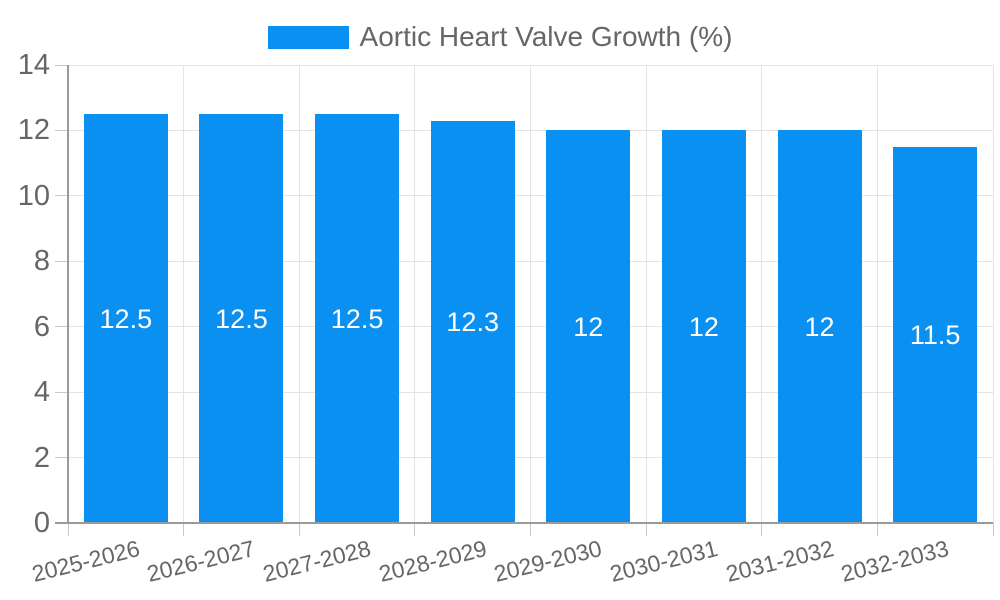 The image size is (1000, 600). What do you see at coordinates (33, 65) in the screenshot?
I see `y-tick-label: 14` at bounding box center [33, 65].